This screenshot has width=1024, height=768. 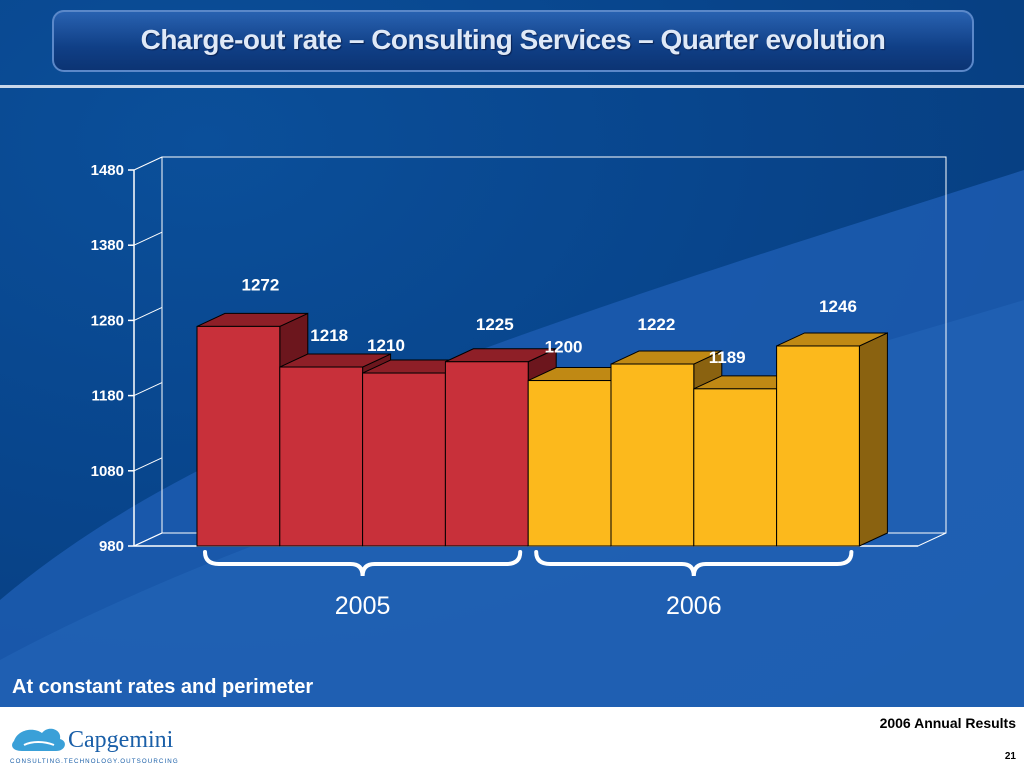 I want to click on y-tick-label: 1380, so click(x=107, y=245).